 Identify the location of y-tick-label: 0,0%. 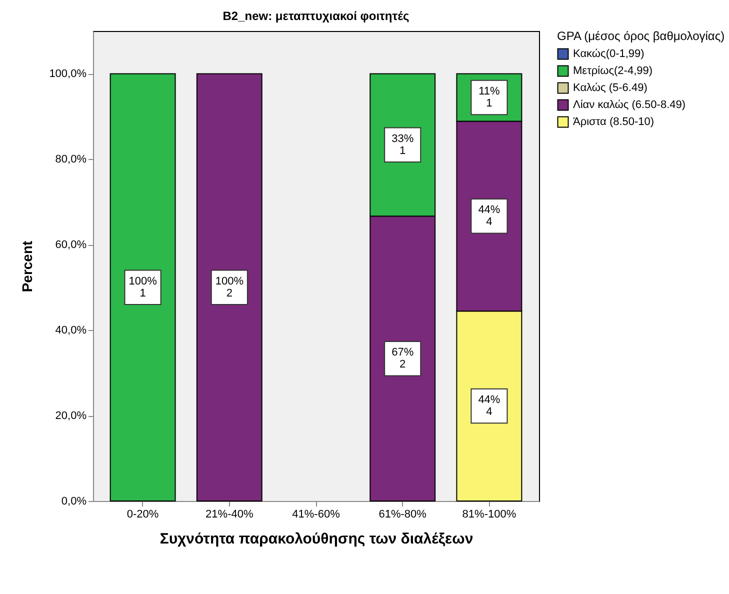
(74, 502).